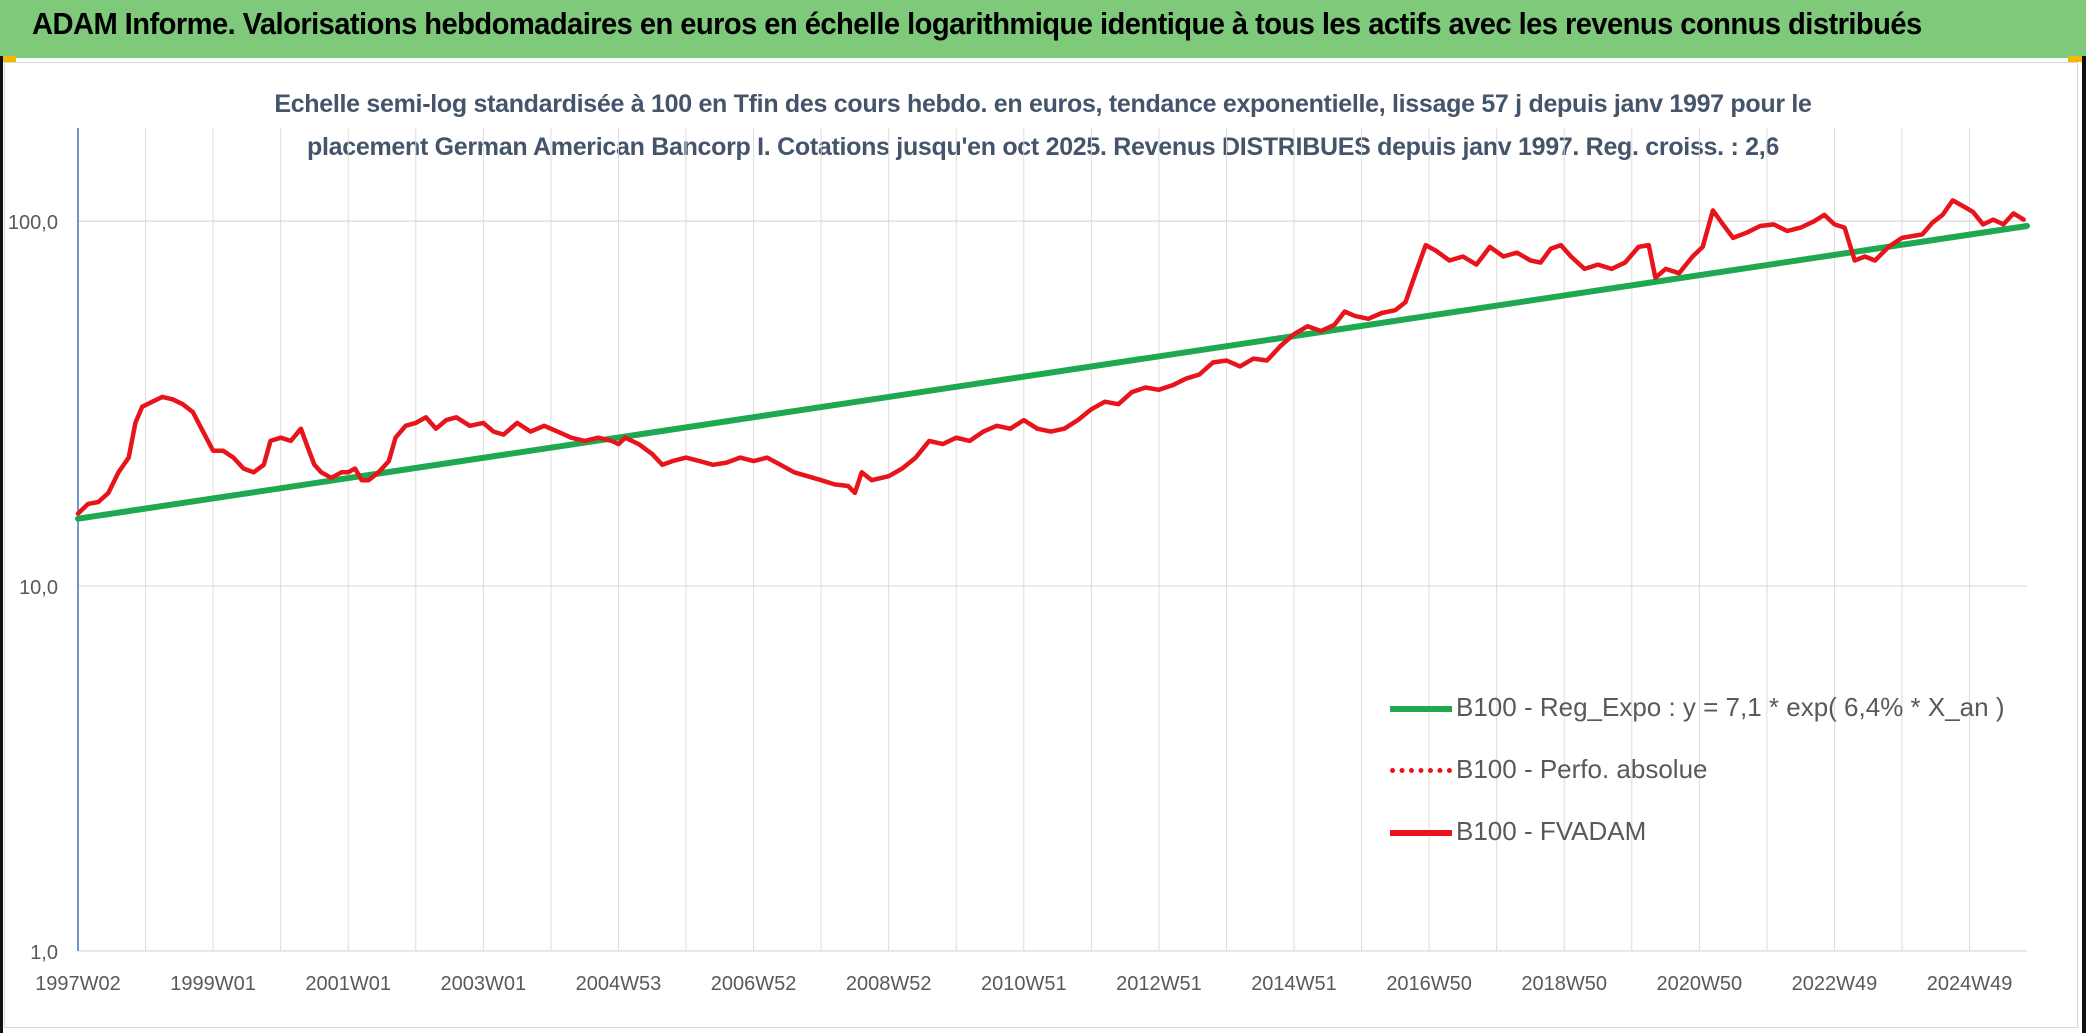 The image size is (2086, 1033). What do you see at coordinates (889, 984) in the screenshot?
I see `x-tick-label: 2008W52` at bounding box center [889, 984].